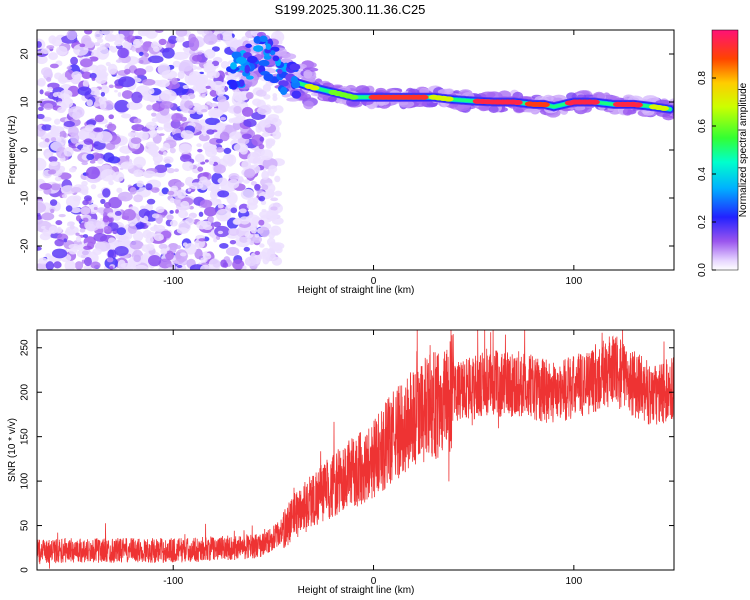 This screenshot has width=750, height=600. Describe the element at coordinates (12, 150) in the screenshot. I see `spectrogram-y-label: Frequency (Hz)` at that location.